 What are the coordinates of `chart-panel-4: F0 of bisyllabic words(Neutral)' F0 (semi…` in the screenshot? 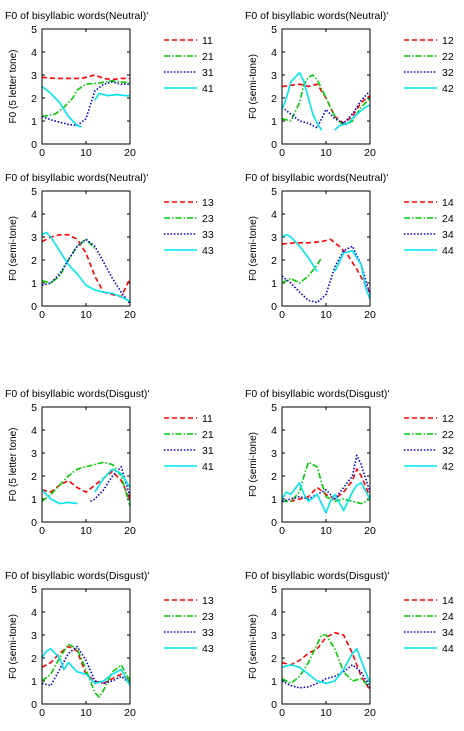 It's located at (349, 246).